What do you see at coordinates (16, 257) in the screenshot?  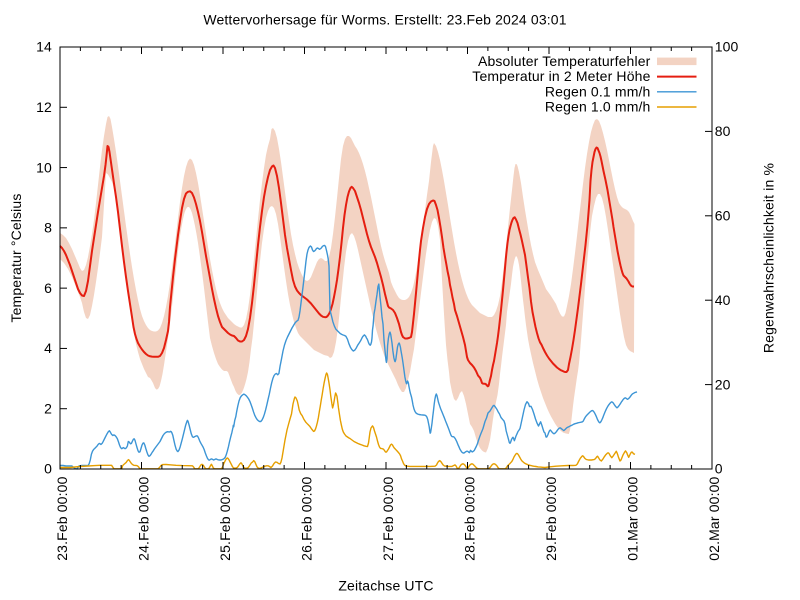 I see `svg-text: Temperatur °Celsius` at bounding box center [16, 257].